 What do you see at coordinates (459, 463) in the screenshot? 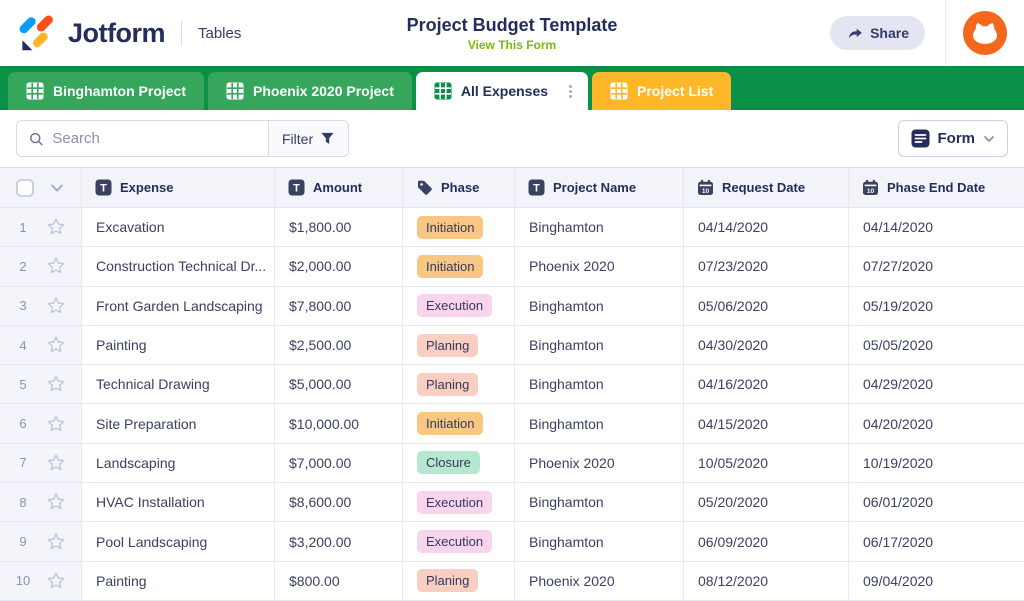
I see `phase-cell: Closure` at bounding box center [459, 463].